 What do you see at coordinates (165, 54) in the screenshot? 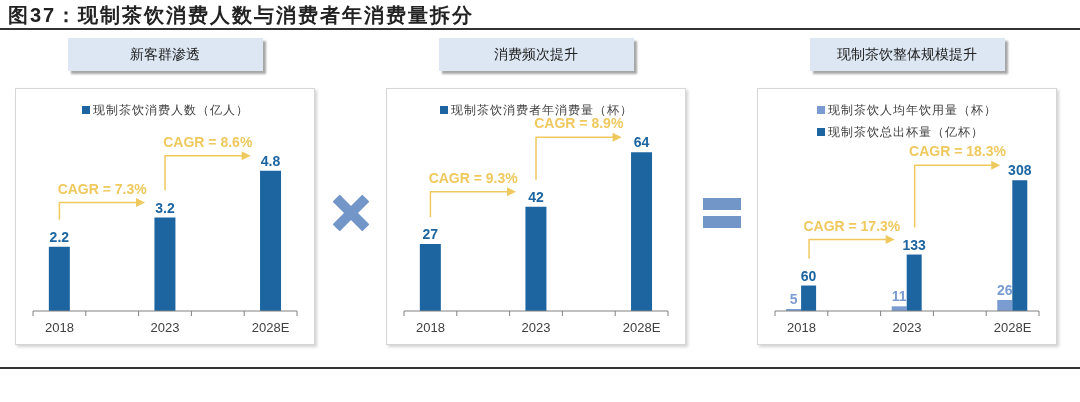
I see `chart-subtitle: 新客群渗透` at bounding box center [165, 54].